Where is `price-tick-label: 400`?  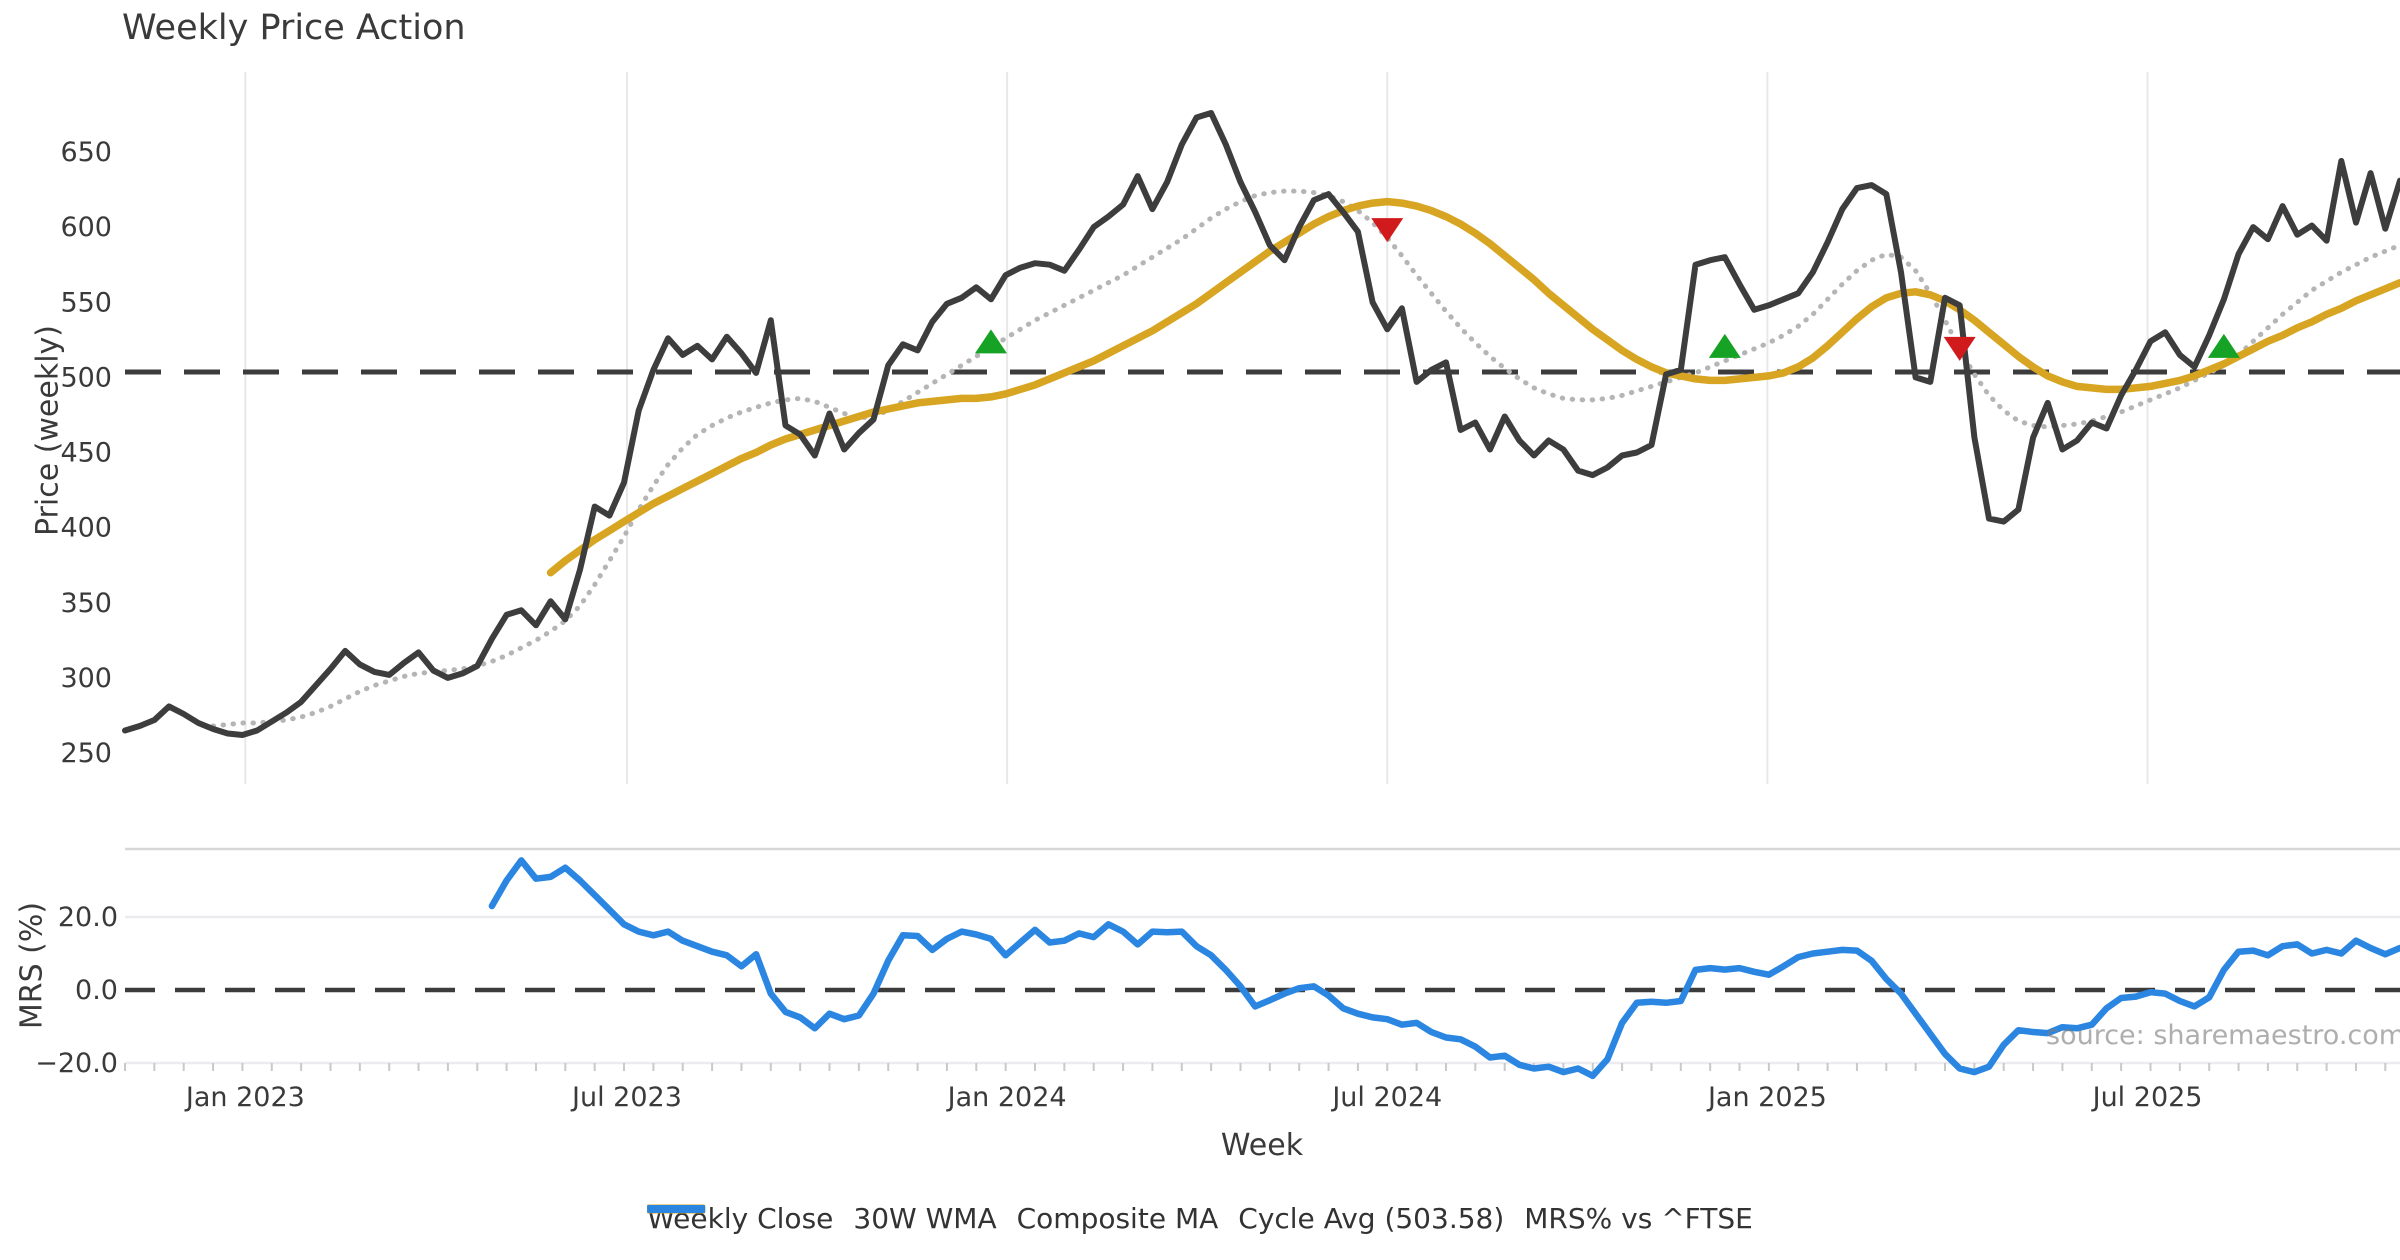
price-tick-label: 400 is located at coordinates (86, 528).